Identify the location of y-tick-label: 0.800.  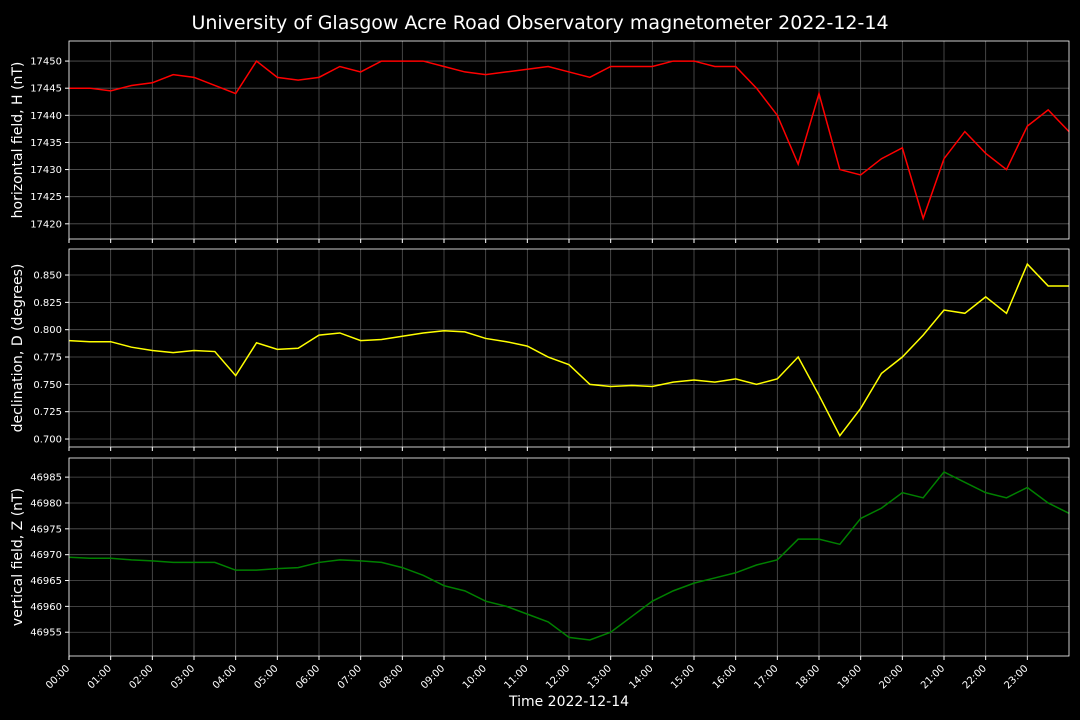
(47, 330).